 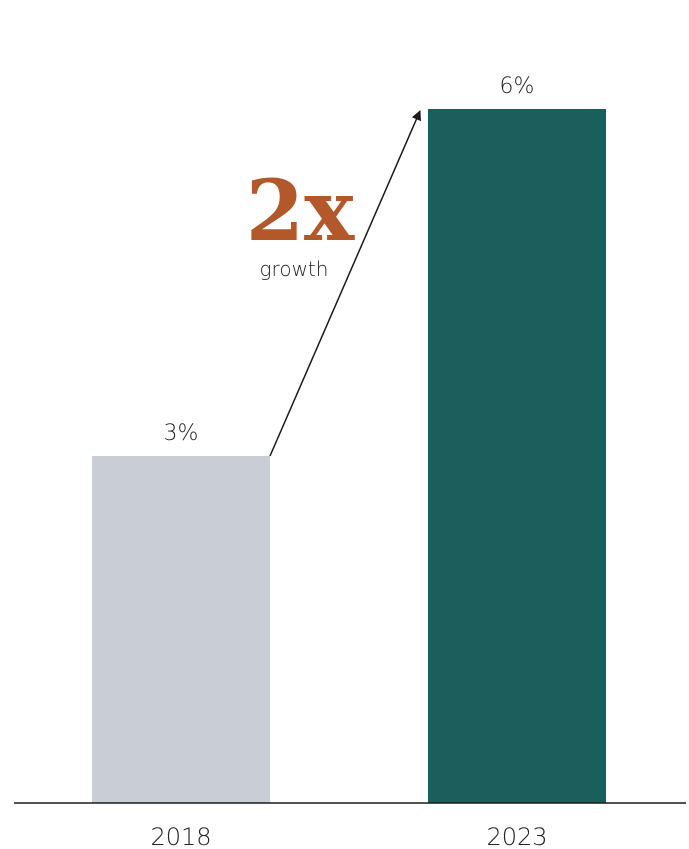 I want to click on data-label-2018: 3%, so click(x=181, y=433).